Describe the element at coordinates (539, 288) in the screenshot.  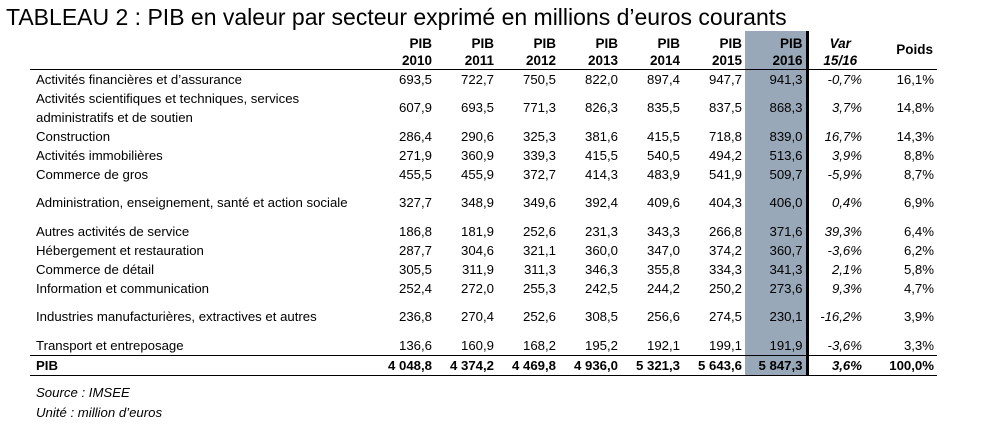
I see `pib-value-2012: 255,3` at that location.